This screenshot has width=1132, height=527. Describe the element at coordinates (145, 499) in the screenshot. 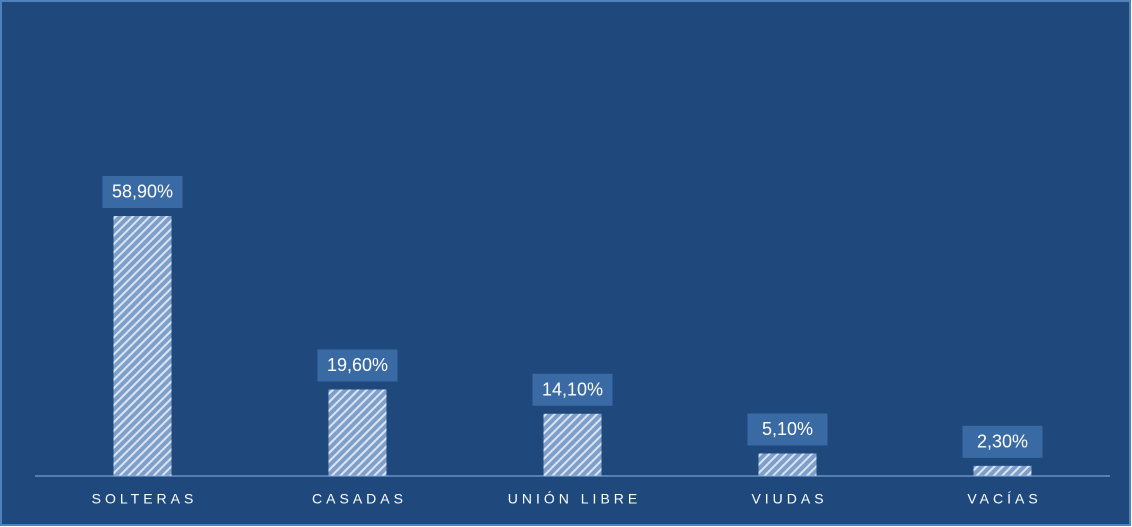

I see `x-tick-label: SOLTERAS` at that location.